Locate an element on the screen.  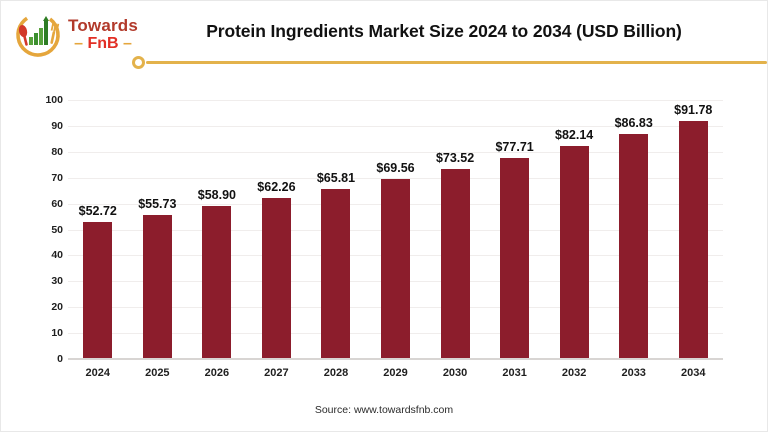
bar-column: $86.83 is located at coordinates (634, 229).